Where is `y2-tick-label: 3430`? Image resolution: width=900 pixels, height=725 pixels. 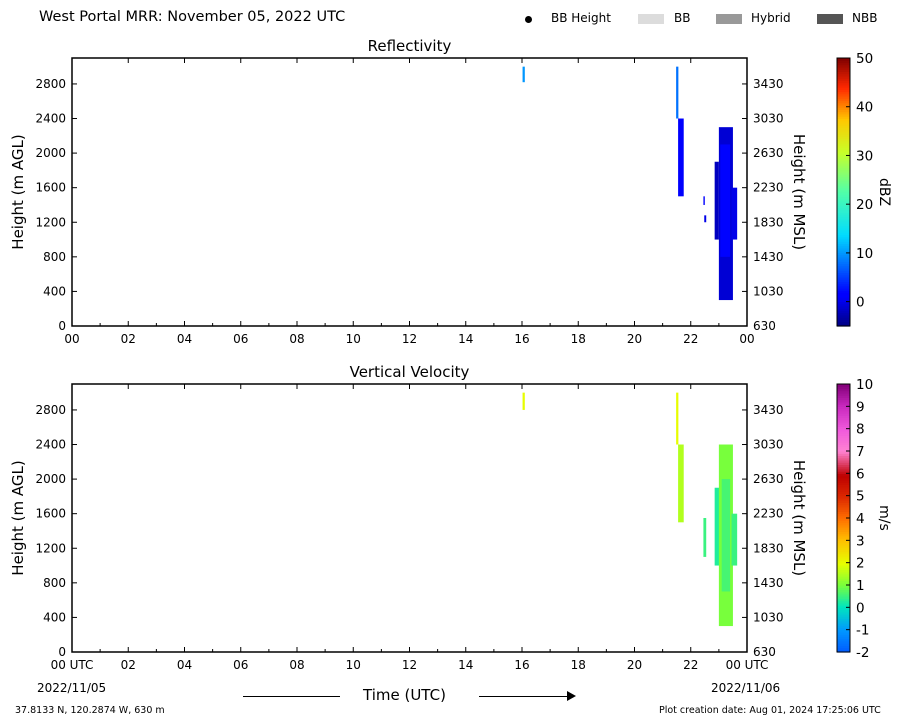
y2-tick-label: 3430 is located at coordinates (768, 410).